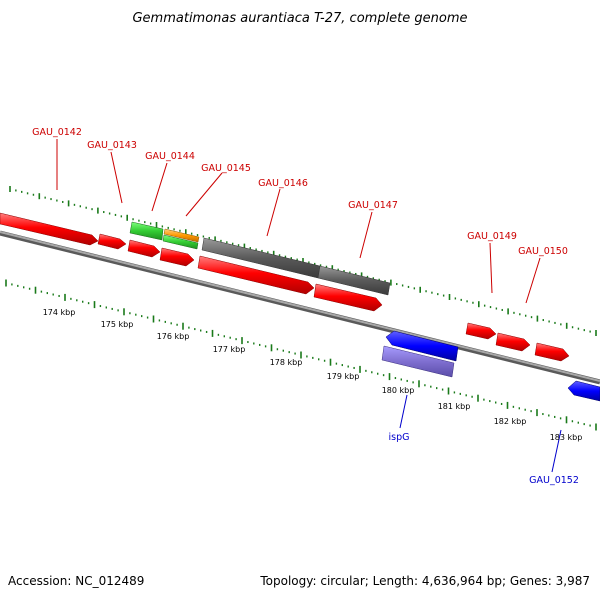 This screenshot has width=600, height=600. What do you see at coordinates (286, 362) in the screenshot?
I see `tick-label: 178 kbp` at bounding box center [286, 362].